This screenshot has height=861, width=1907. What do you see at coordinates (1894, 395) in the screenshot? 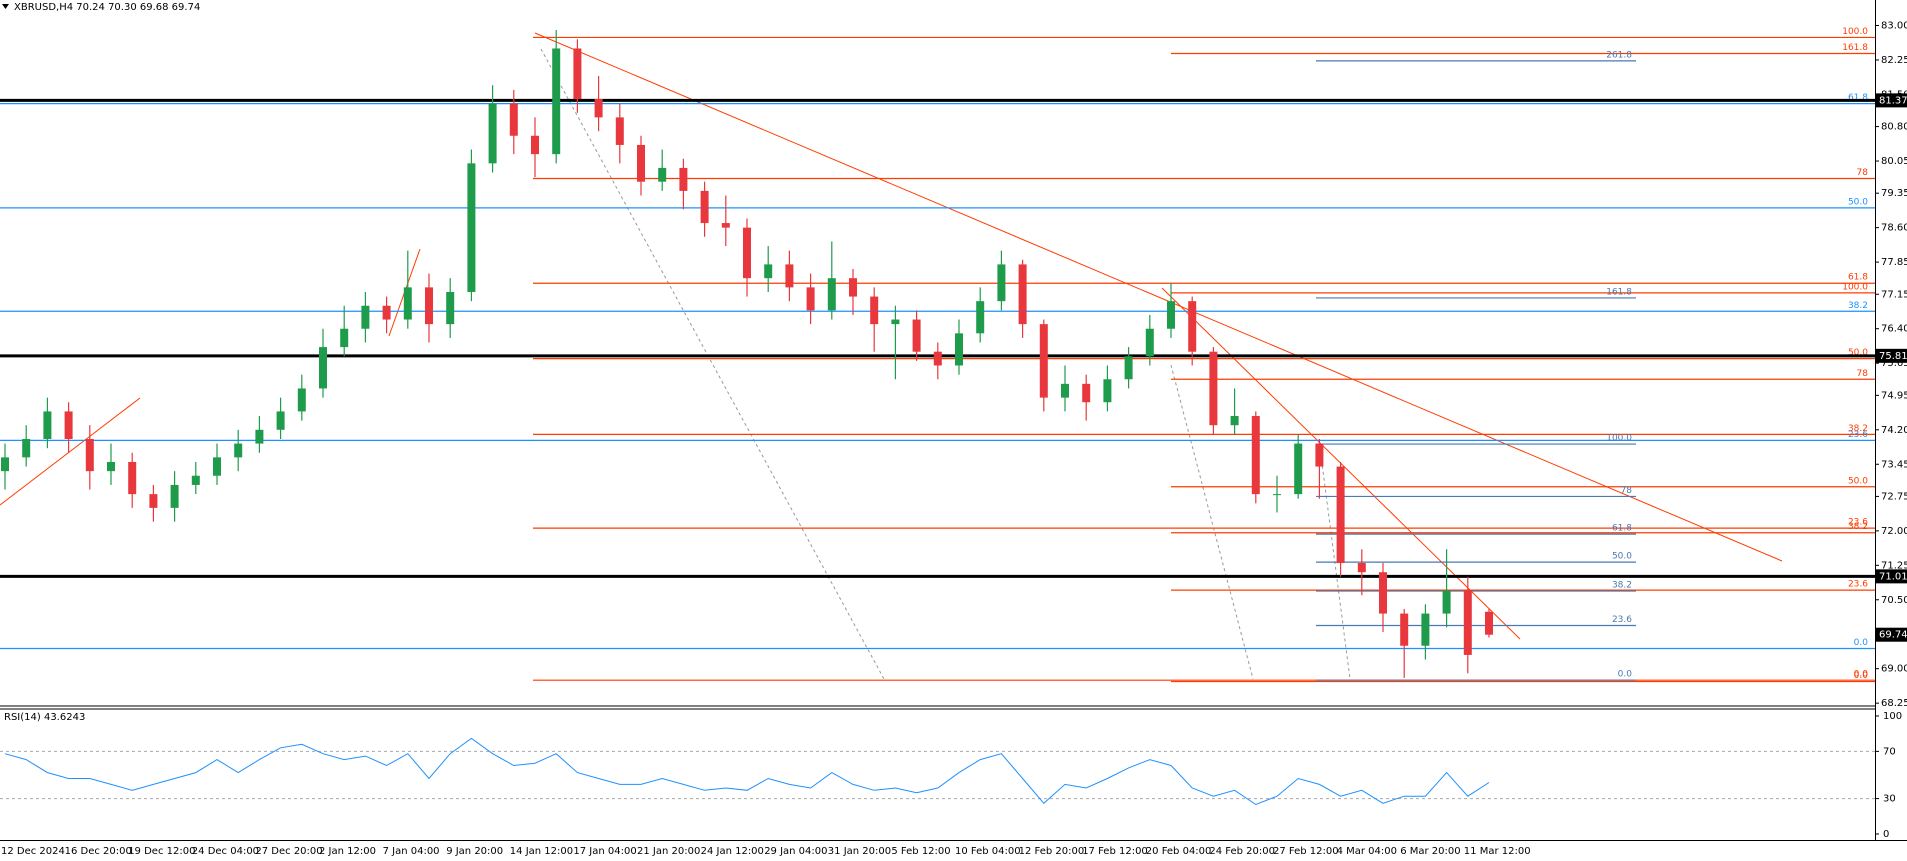
I see `y-tick-label: 74.95` at bounding box center [1894, 395].